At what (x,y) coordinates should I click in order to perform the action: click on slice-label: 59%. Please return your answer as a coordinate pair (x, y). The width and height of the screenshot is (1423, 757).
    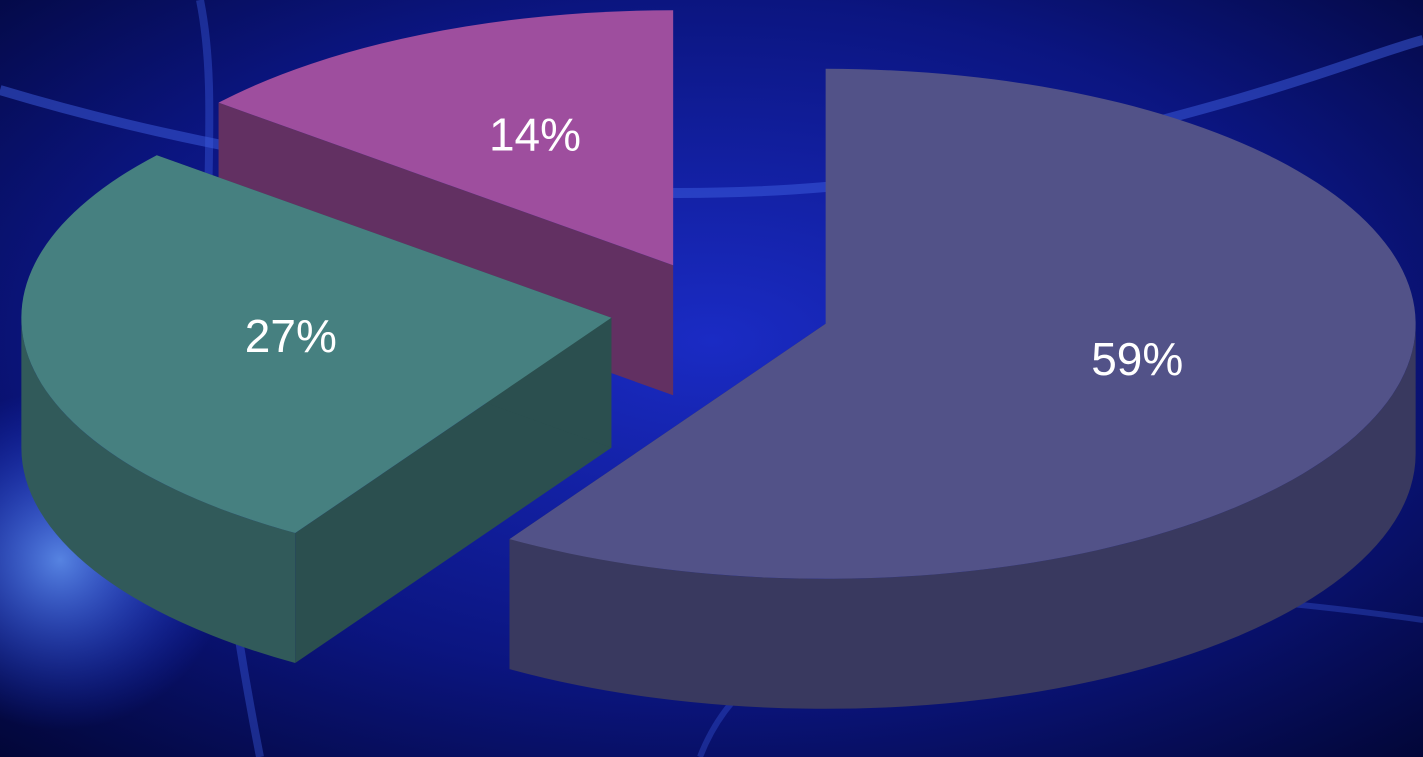
    Looking at the image, I should click on (1137, 359).